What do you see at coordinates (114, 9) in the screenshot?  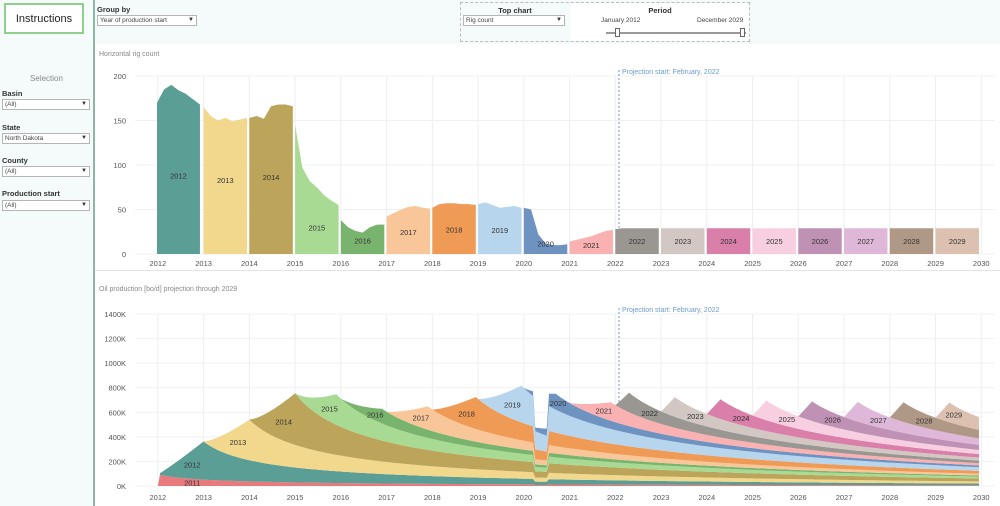 I see `group-by-label: Group by` at bounding box center [114, 9].